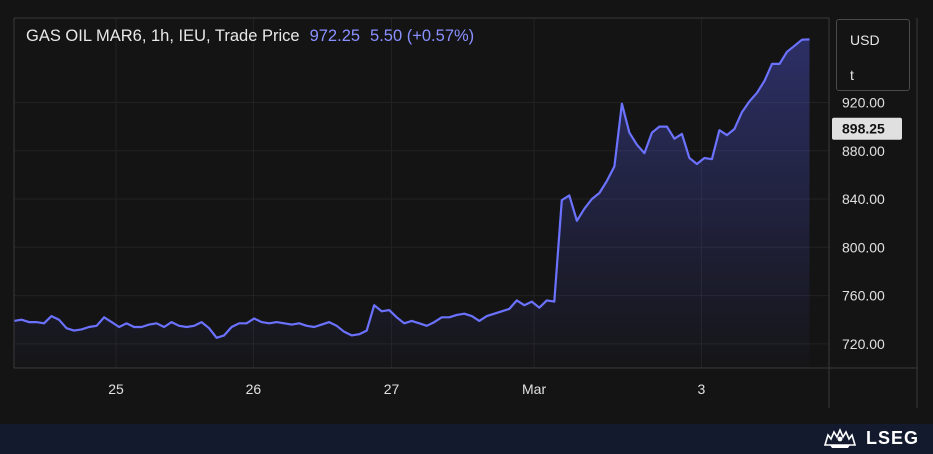 This screenshot has width=933, height=454. What do you see at coordinates (863, 296) in the screenshot?
I see `y-tick-label: 760.00` at bounding box center [863, 296].